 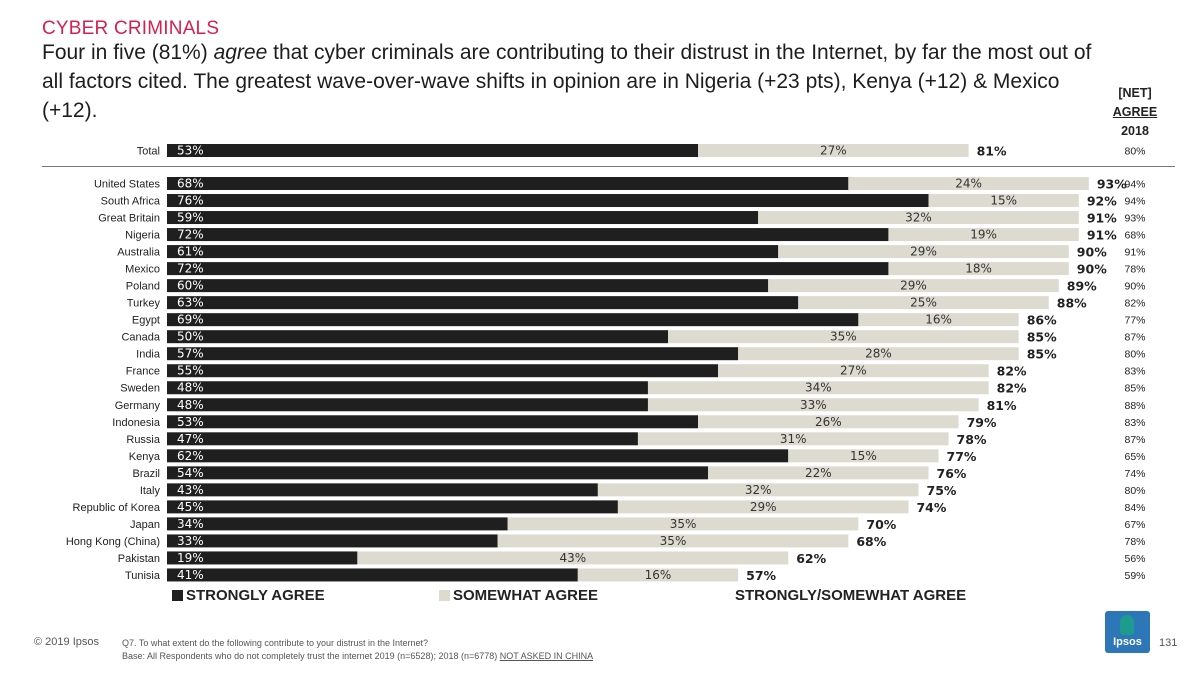 I want to click on legend-somewhat-label: SOMEWHAT AGREE, so click(x=525, y=595).